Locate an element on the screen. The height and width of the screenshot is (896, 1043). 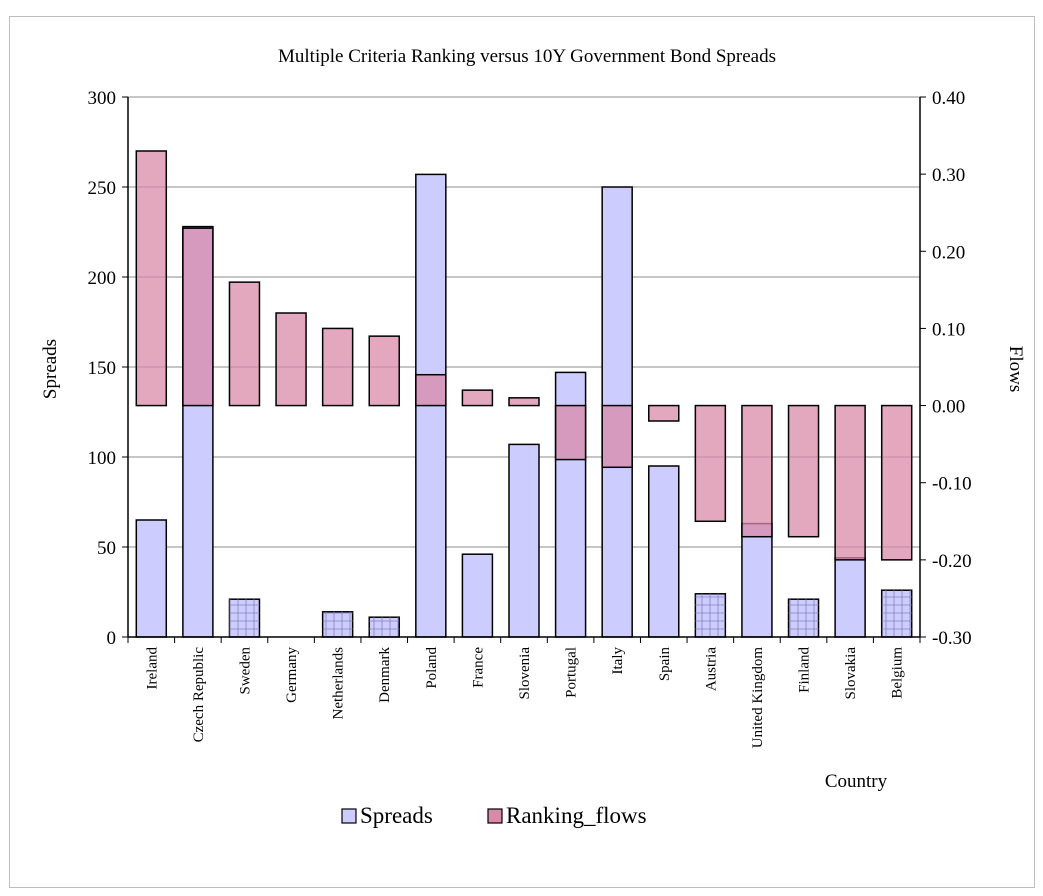
legend-label: Ranking_flows is located at coordinates (576, 815).